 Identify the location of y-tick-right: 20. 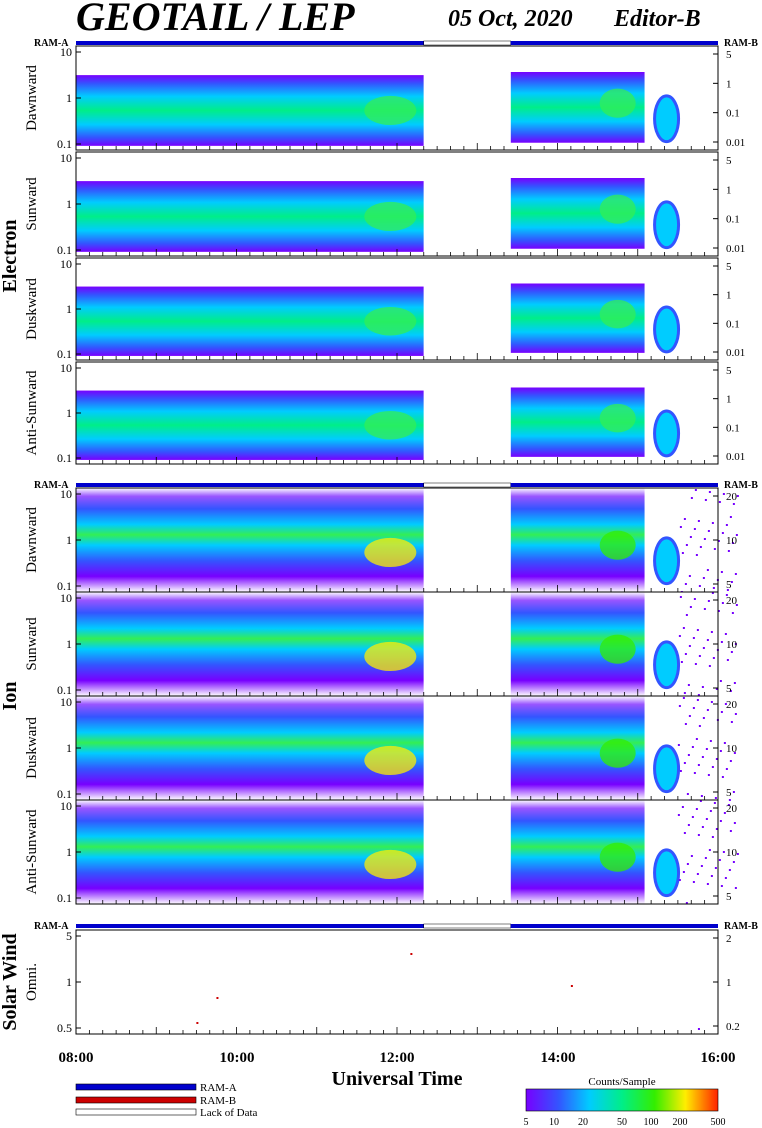
(732, 601).